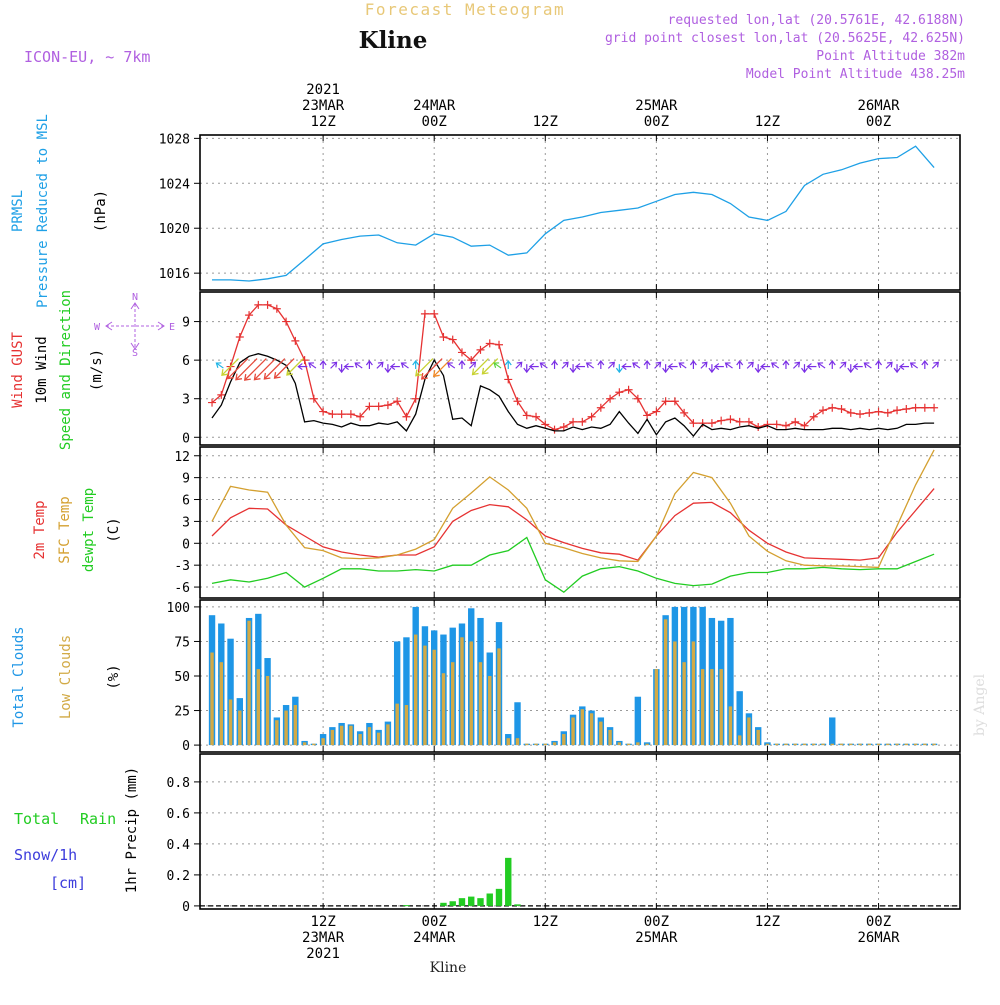 Image resolution: width=1000 pixels, height=1005 pixels. What do you see at coordinates (179, 845) in the screenshot?
I see `y-tick-label: 0.4` at bounding box center [179, 845].